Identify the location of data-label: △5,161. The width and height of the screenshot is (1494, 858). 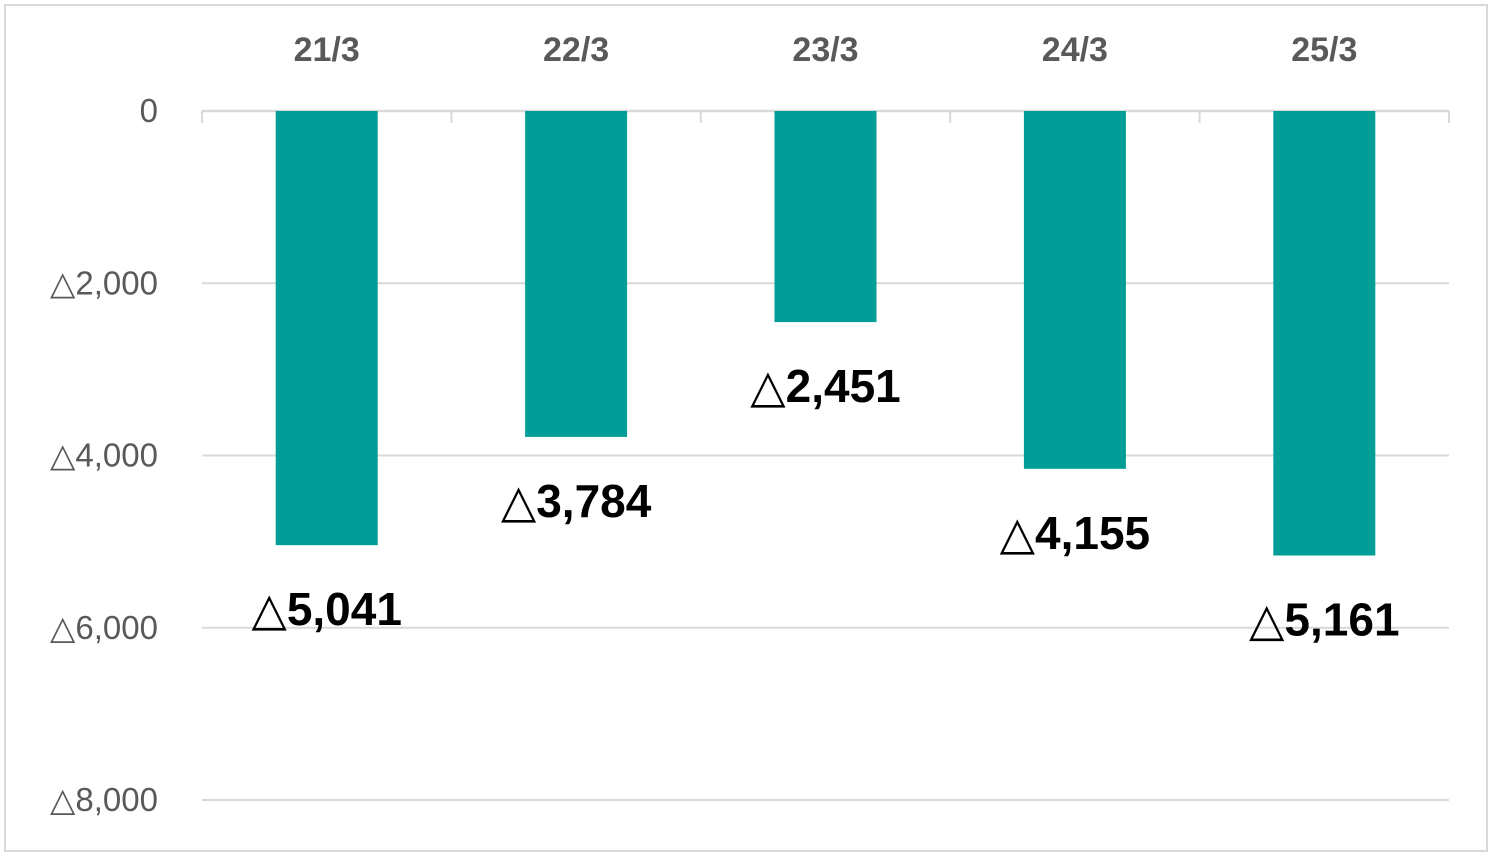
(1324, 619).